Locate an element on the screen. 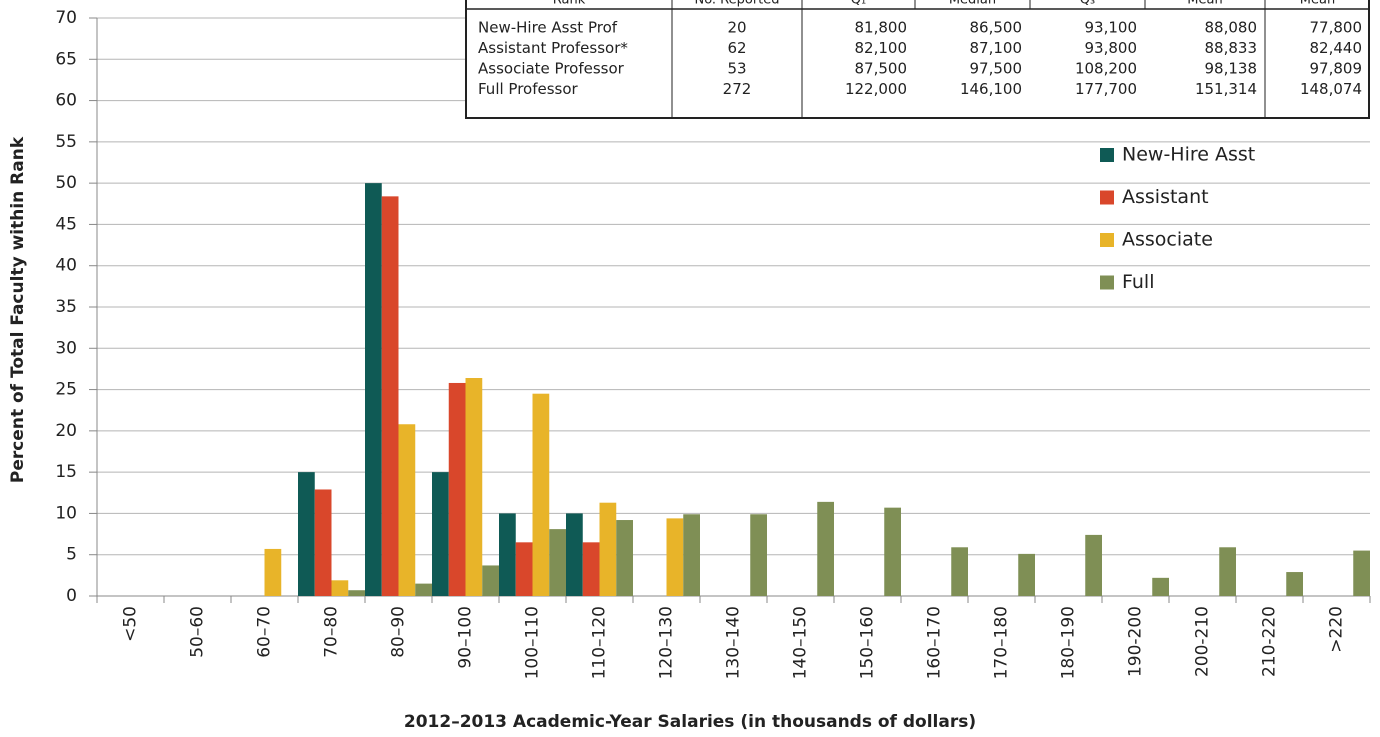 This screenshot has height=737, width=1380. y-tick-label: 0 is located at coordinates (71, 596).